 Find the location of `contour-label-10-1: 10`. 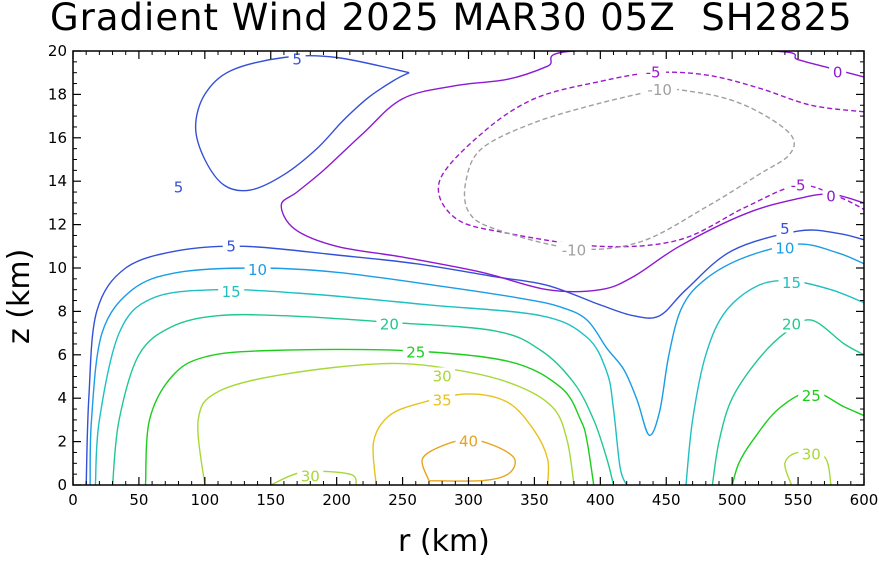

contour-label-10-1: 10 is located at coordinates (784, 248).